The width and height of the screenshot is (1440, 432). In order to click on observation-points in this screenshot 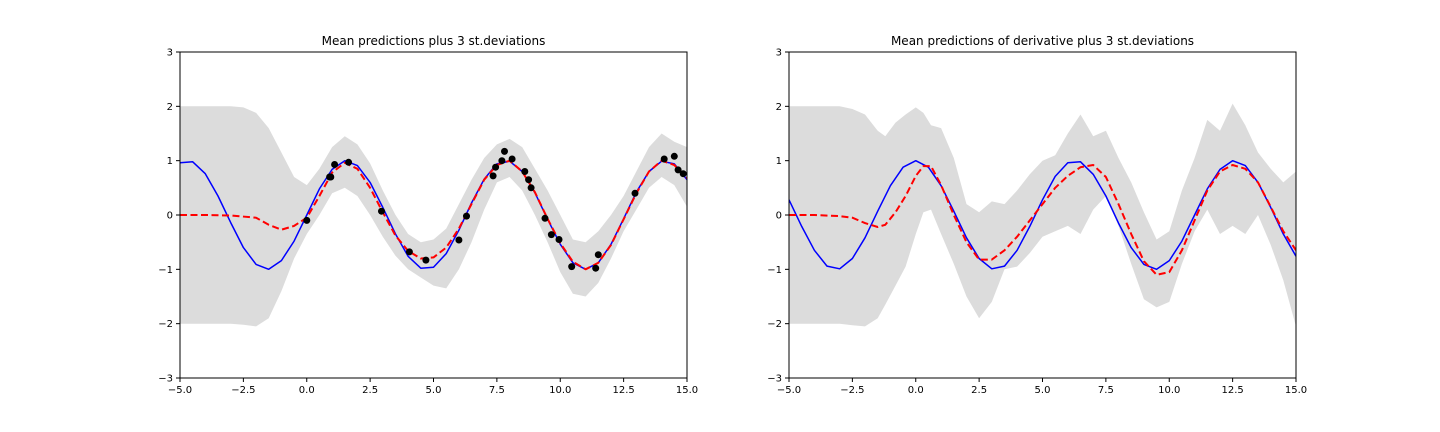, I will do `click(495, 209)`.